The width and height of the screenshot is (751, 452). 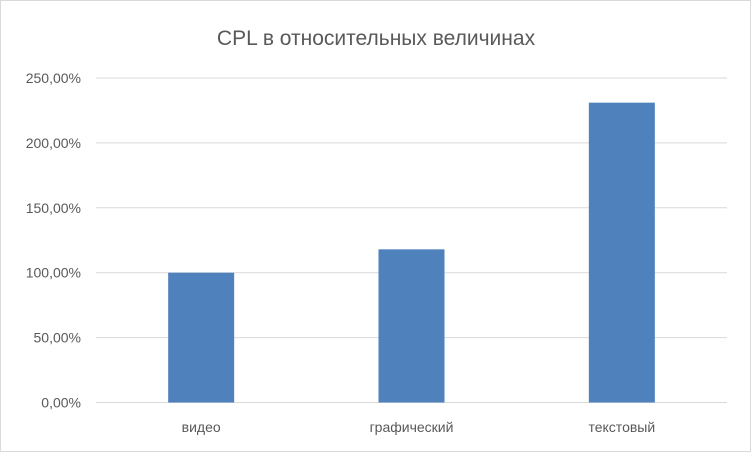 What do you see at coordinates (53, 78) in the screenshot?
I see `y-tick-label: 250,00%` at bounding box center [53, 78].